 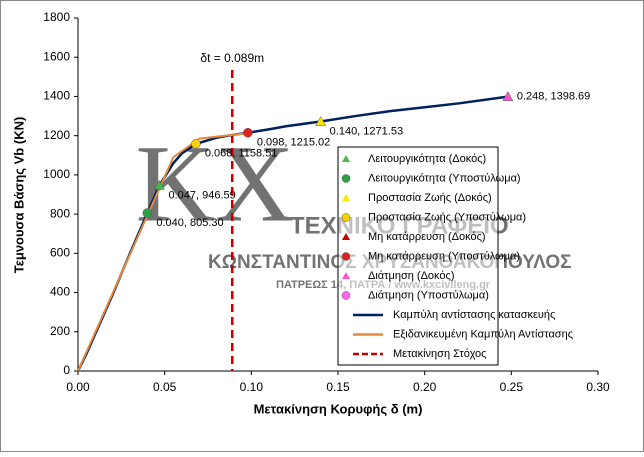 I want to click on point-label: 0.140, 1271.53, so click(x=366, y=132).